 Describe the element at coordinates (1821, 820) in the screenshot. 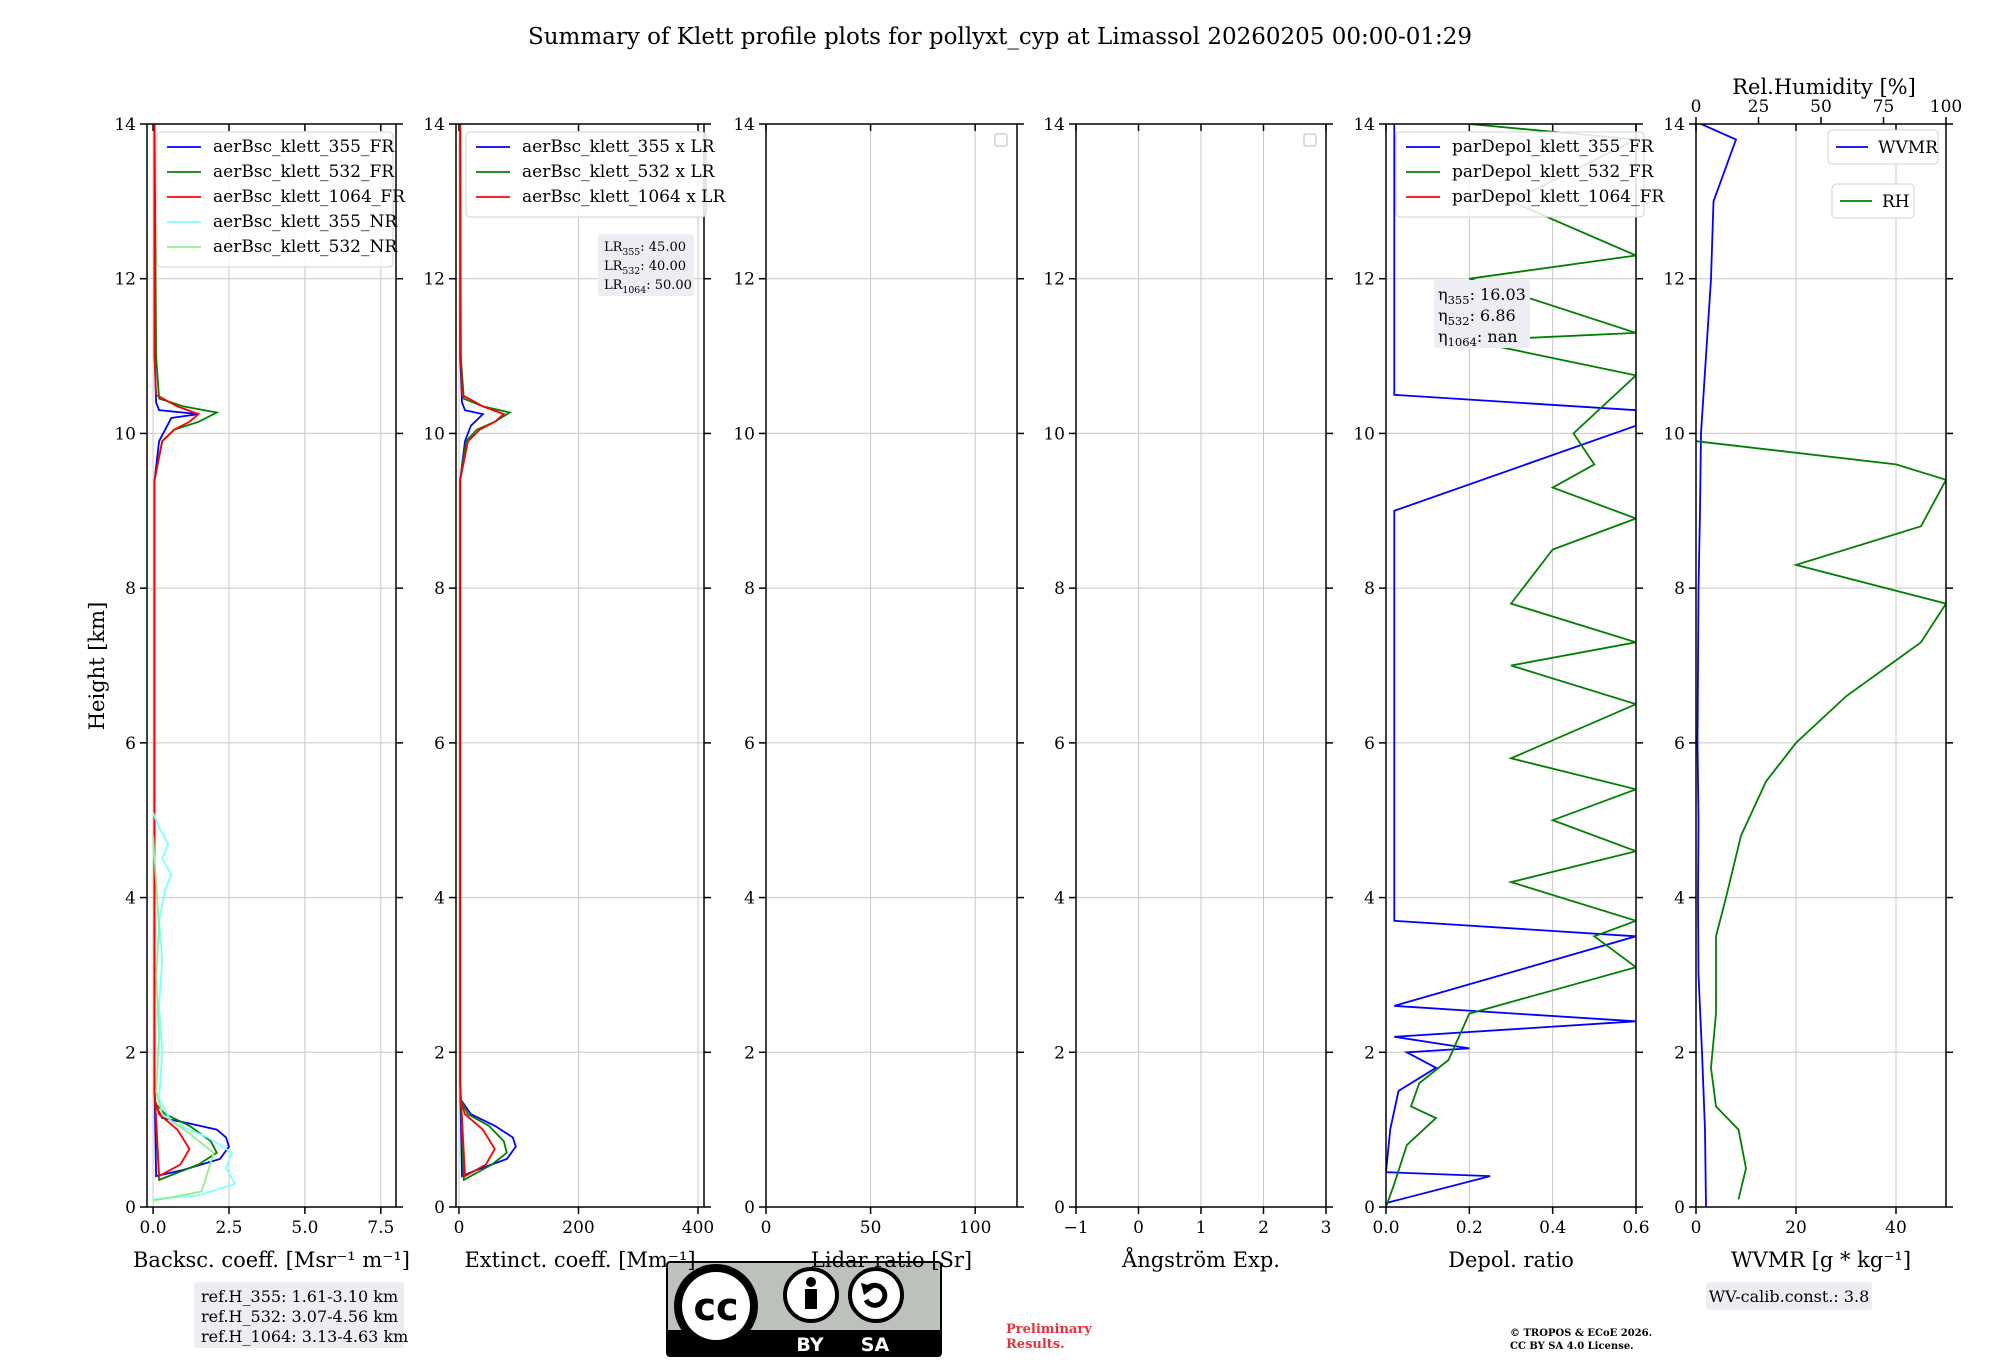

I see `series-RH` at that location.